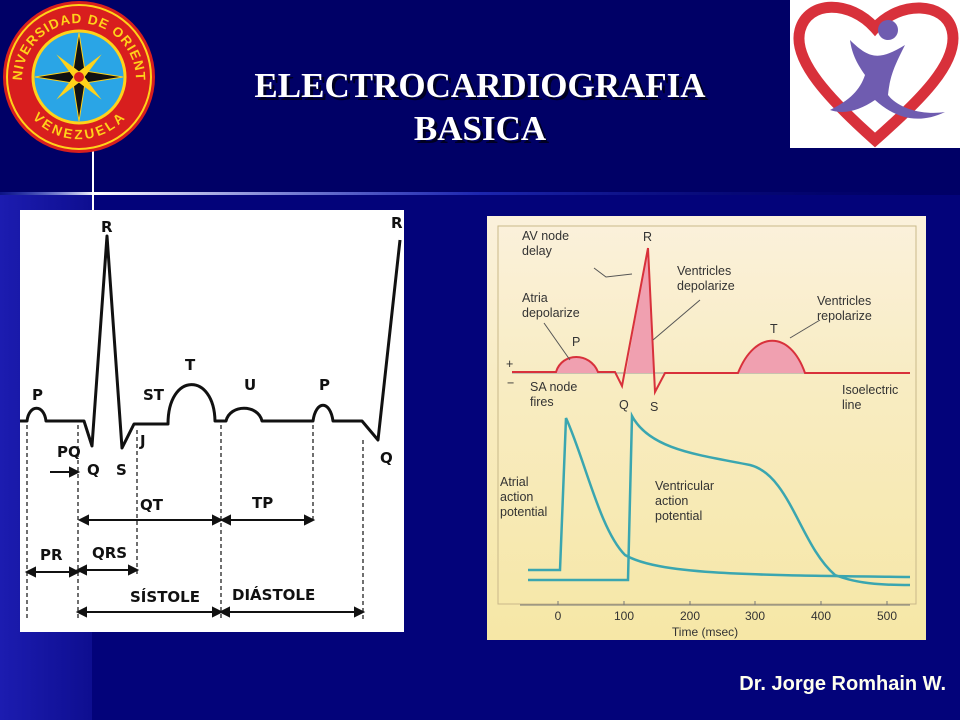 The width and height of the screenshot is (960, 720). Describe the element at coordinates (844, 301) in the screenshot. I see `label-ventricles-repolarize: Ventricles` at that location.